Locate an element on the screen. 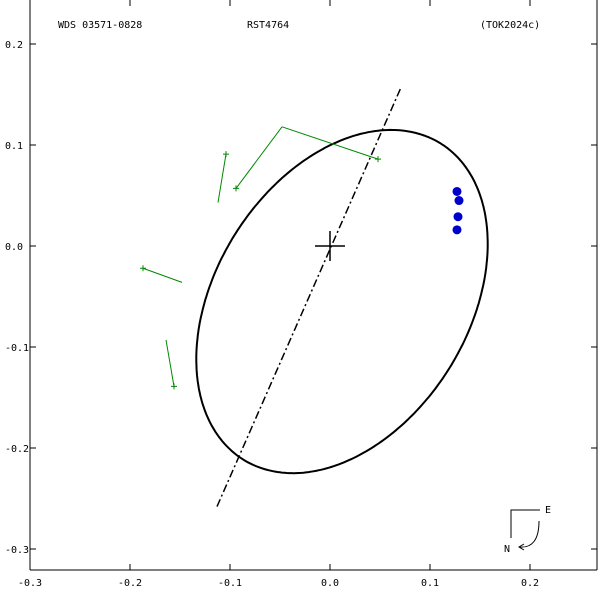 The height and width of the screenshot is (600, 600). x-tick-label: -0.2 is located at coordinates (130, 583).